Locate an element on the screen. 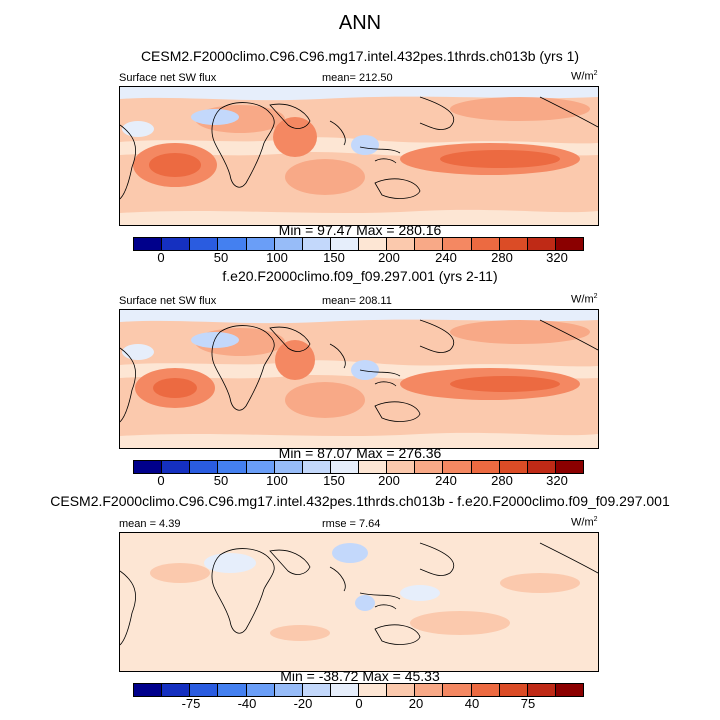  panel1-north-band is located at coordinates (359, 94).